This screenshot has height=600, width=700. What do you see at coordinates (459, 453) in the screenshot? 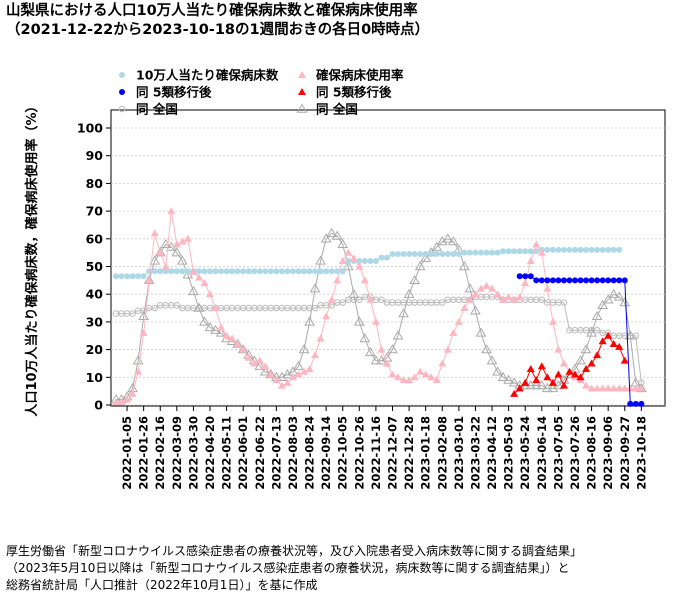
I see `x-tick-label: 2023-03-01` at bounding box center [459, 453].